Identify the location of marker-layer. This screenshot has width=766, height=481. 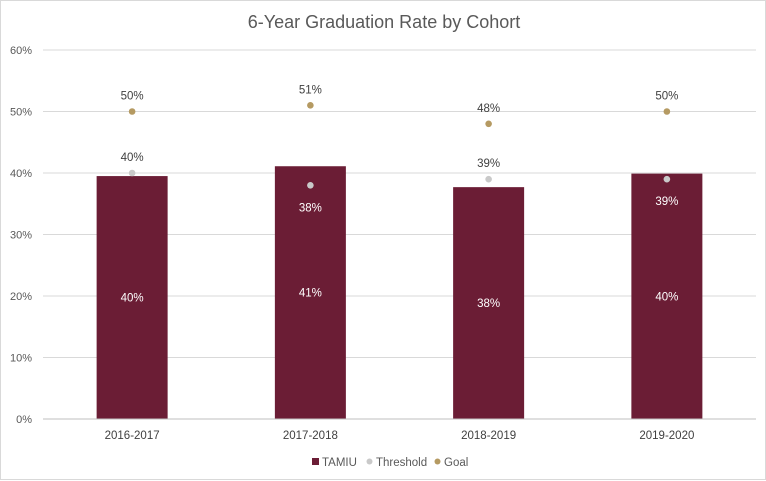
(399, 145).